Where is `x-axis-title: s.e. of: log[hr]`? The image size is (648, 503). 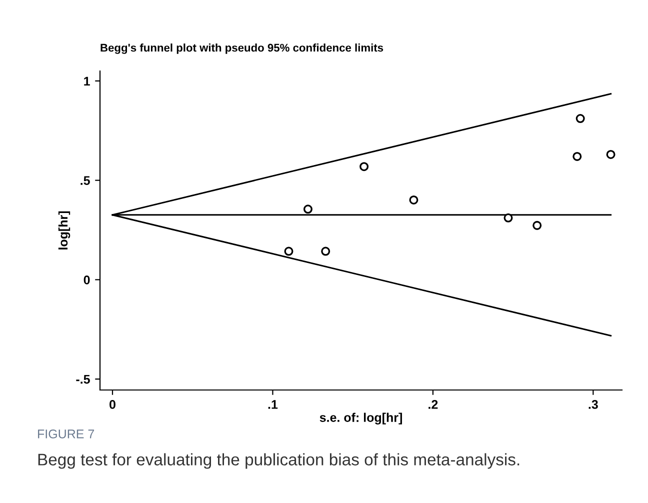 x-axis-title: s.e. of: log[hr] is located at coordinates (361, 418).